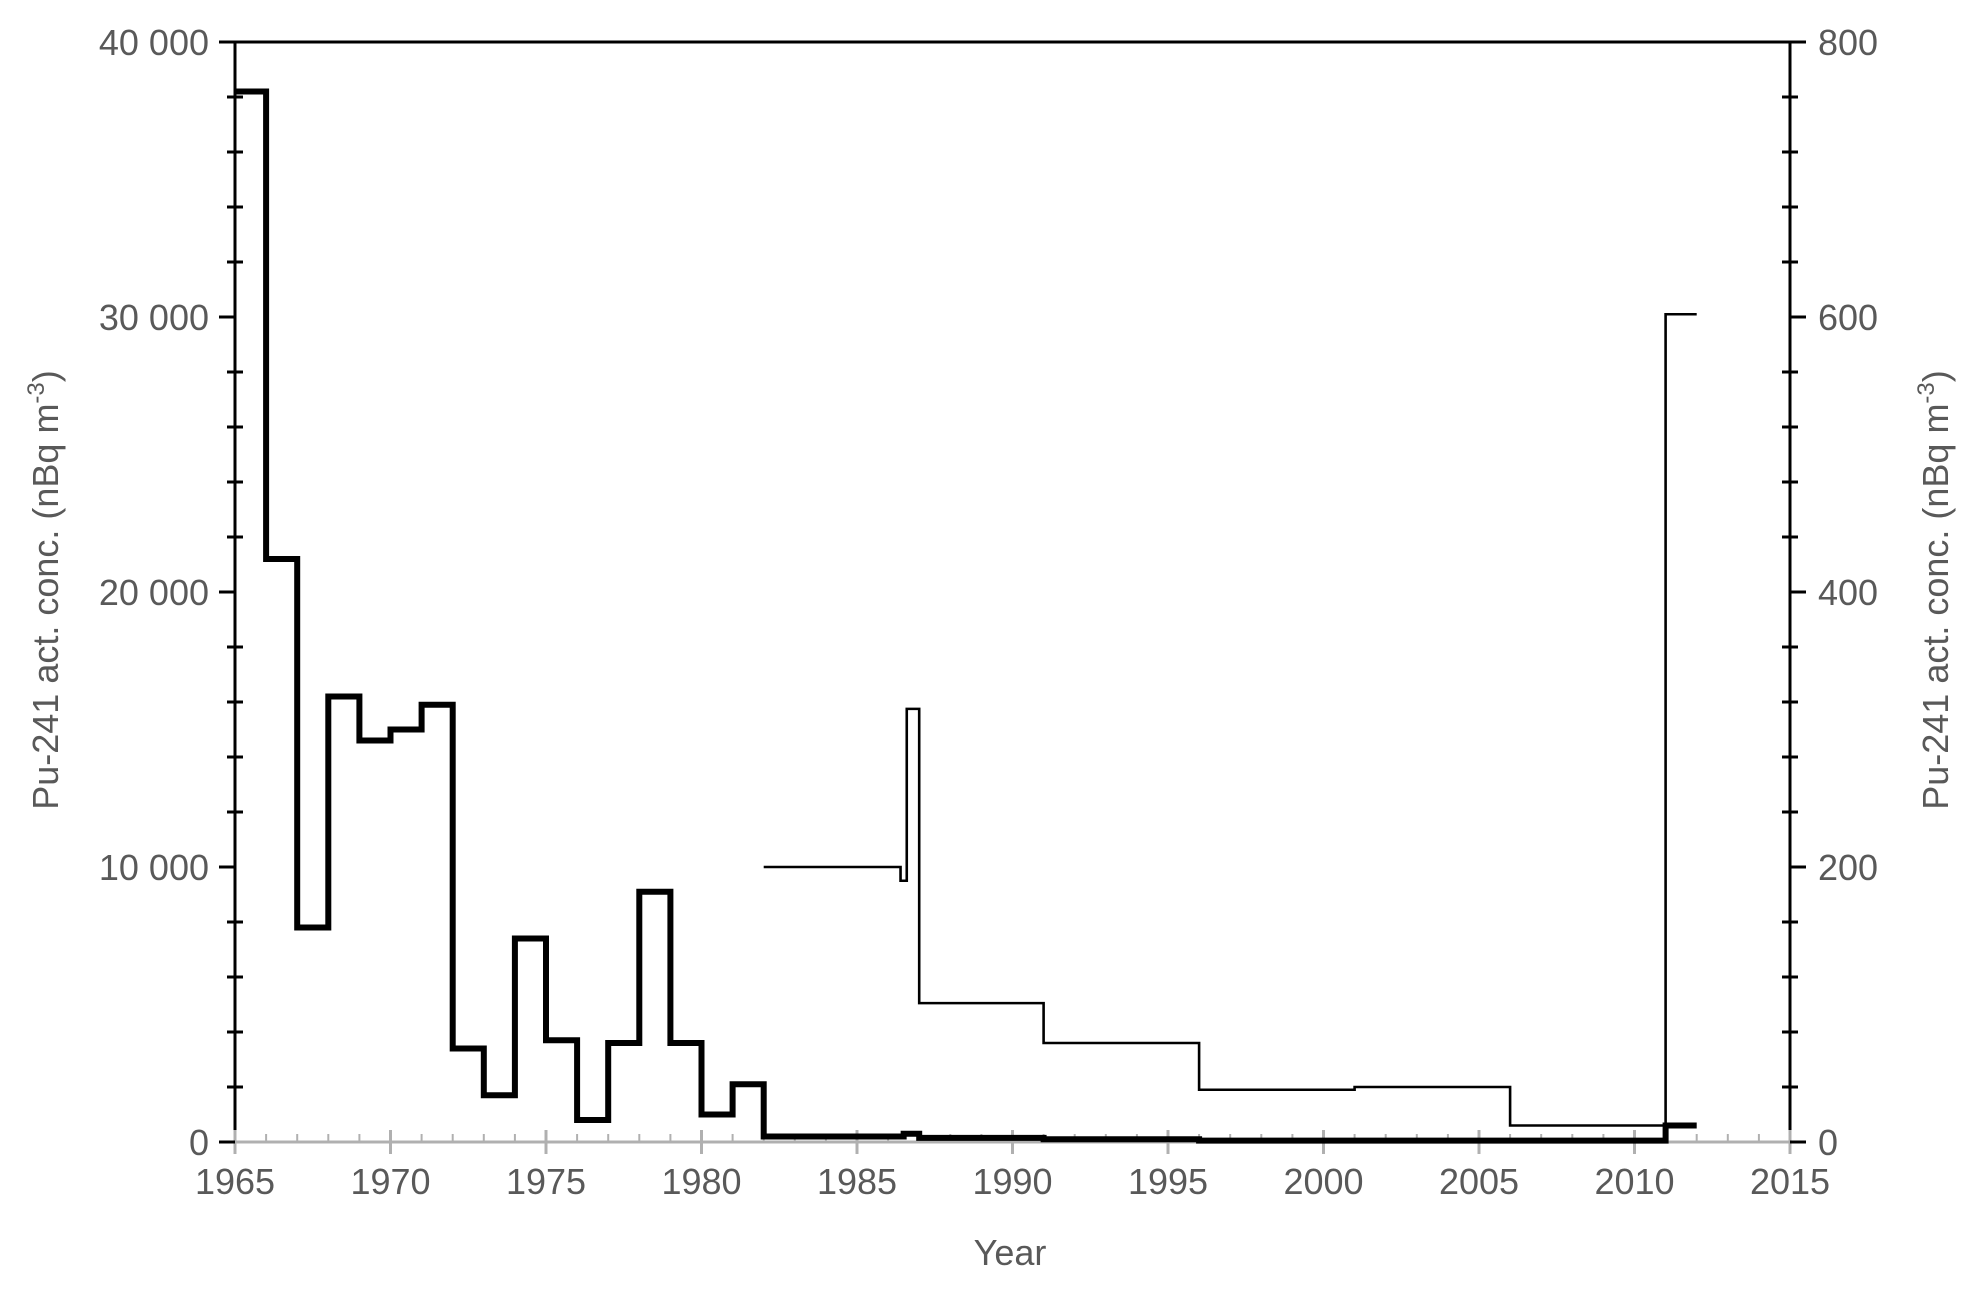  Describe the element at coordinates (546, 1181) in the screenshot. I see `x-tick-label: 1975` at that location.